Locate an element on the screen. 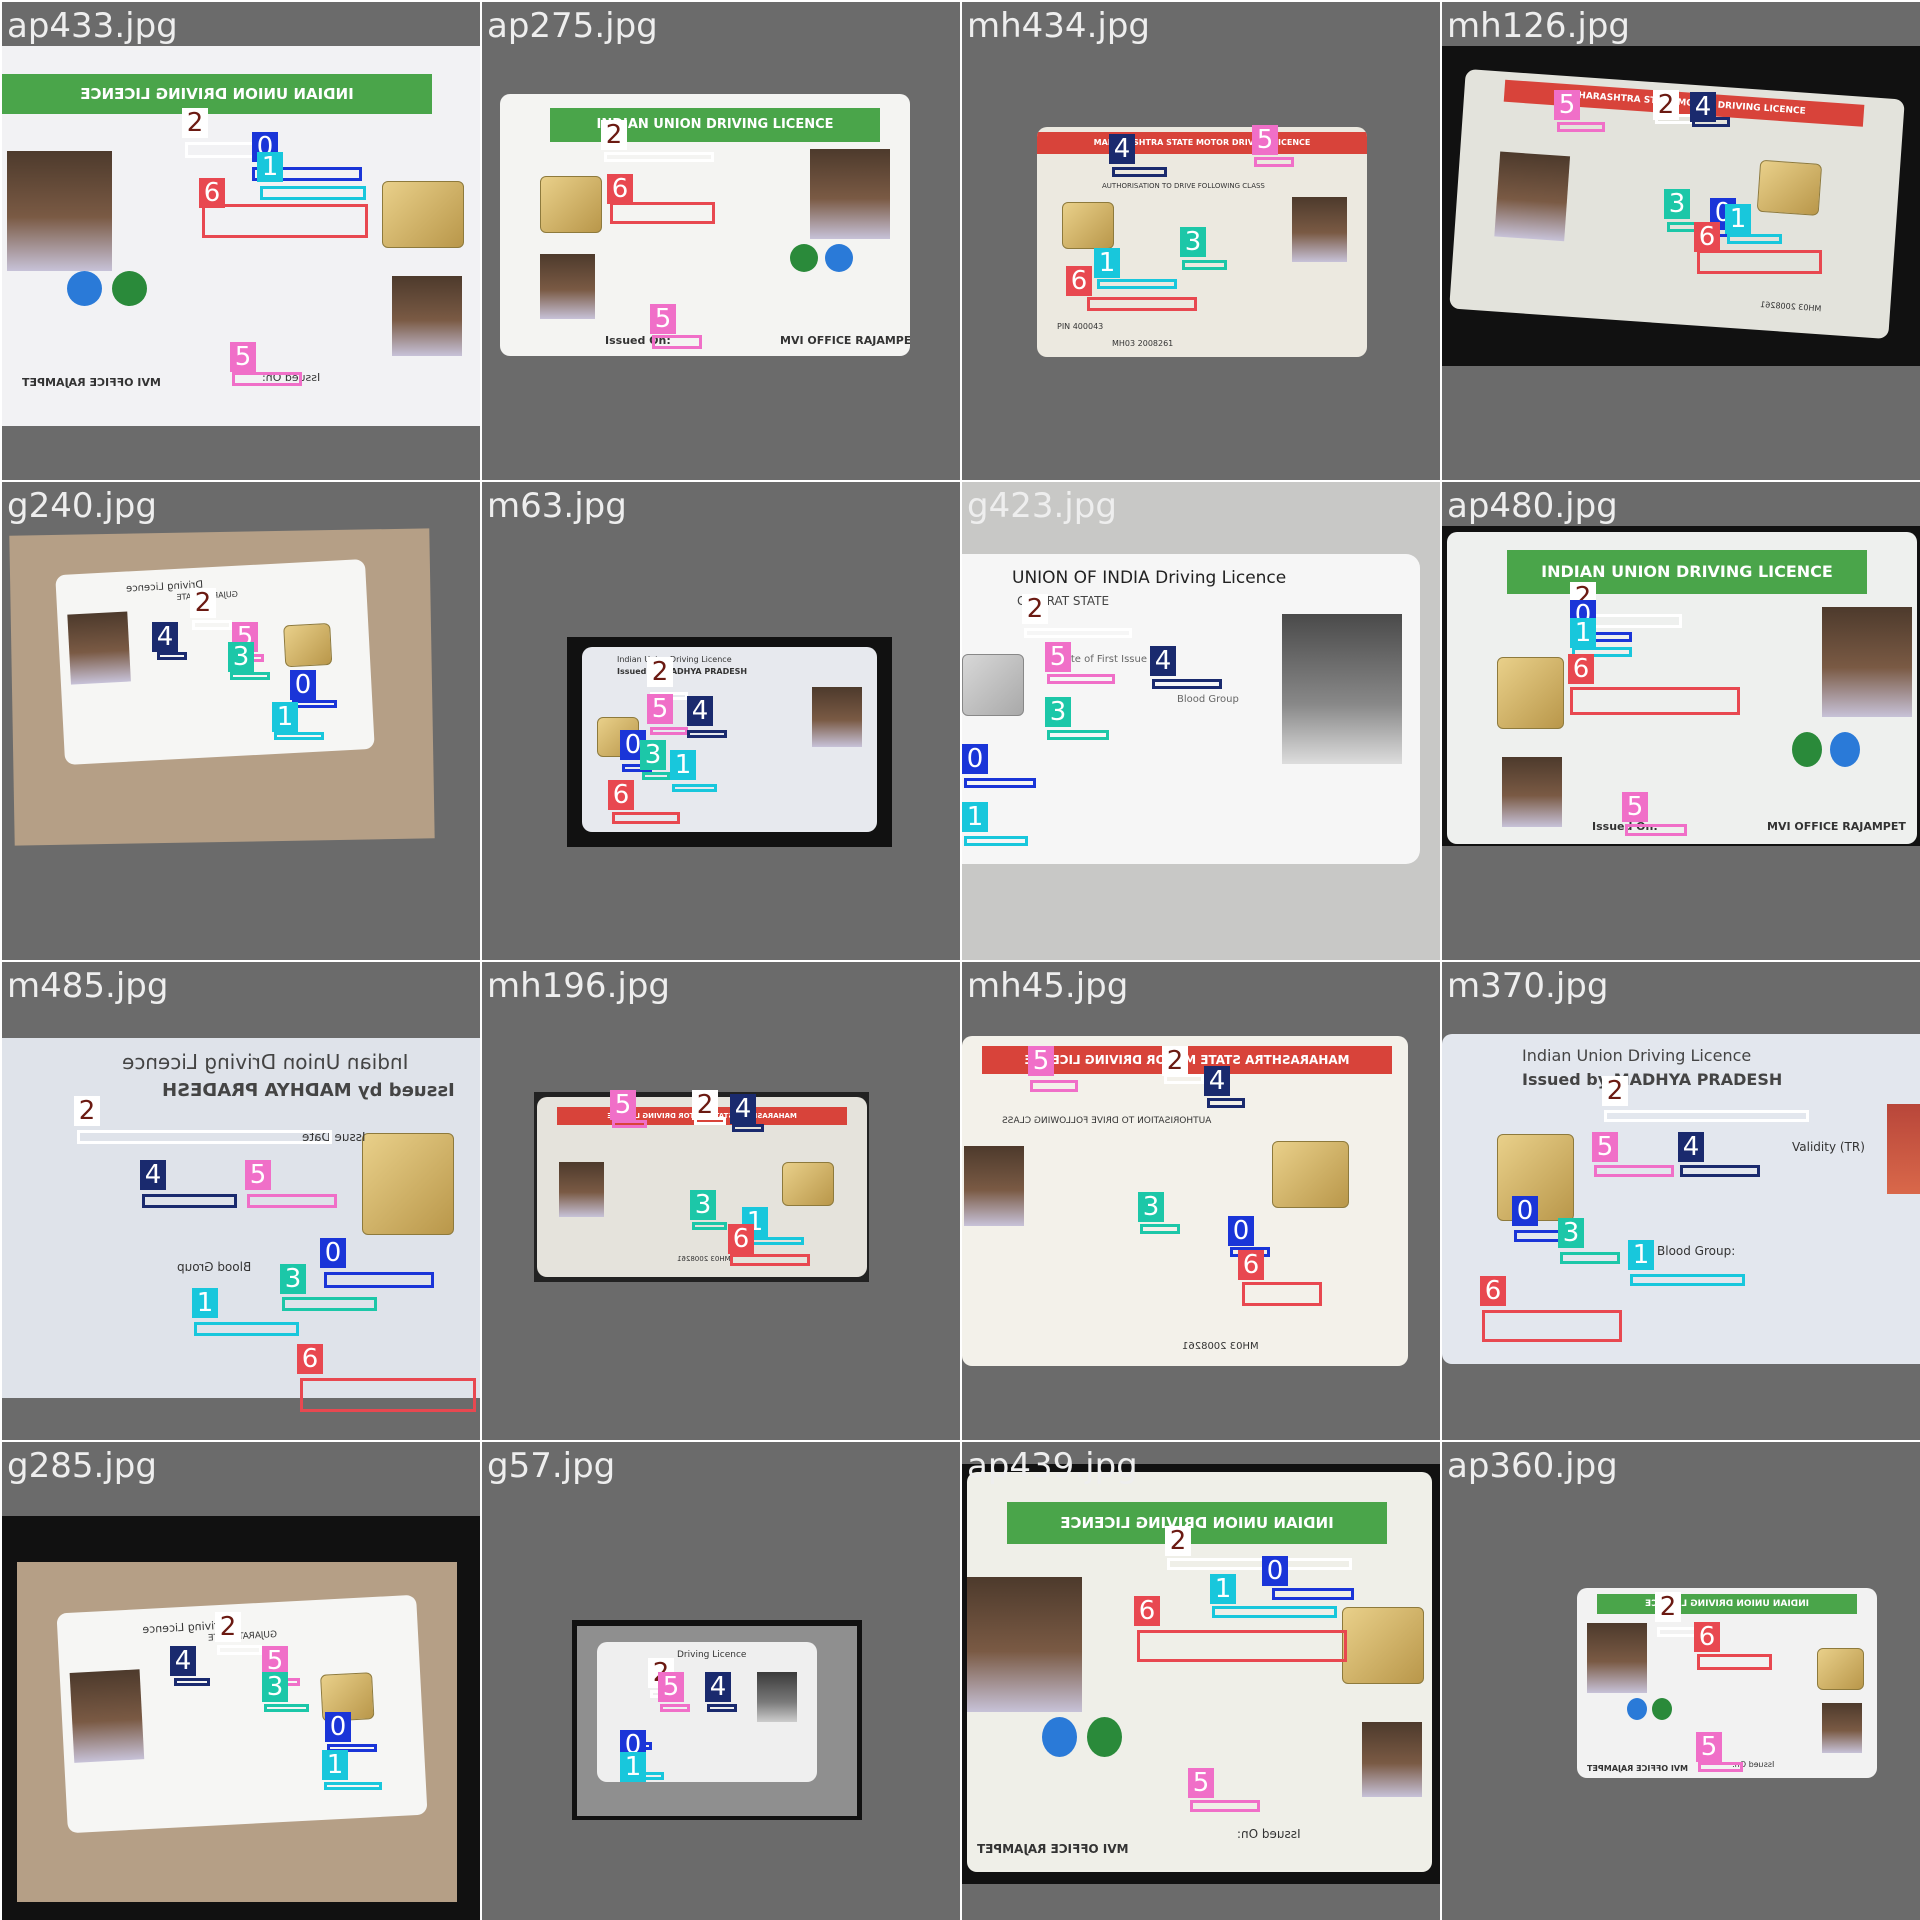  authority-text: MVI OFFICE RAJAMPET is located at coordinates (1836, 826).